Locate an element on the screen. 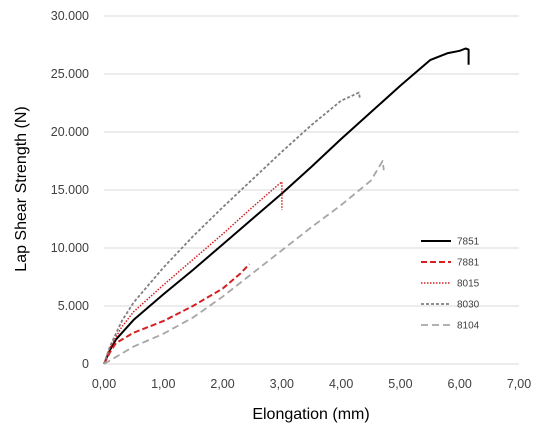  x-tick-label: 1,00 is located at coordinates (163, 384).